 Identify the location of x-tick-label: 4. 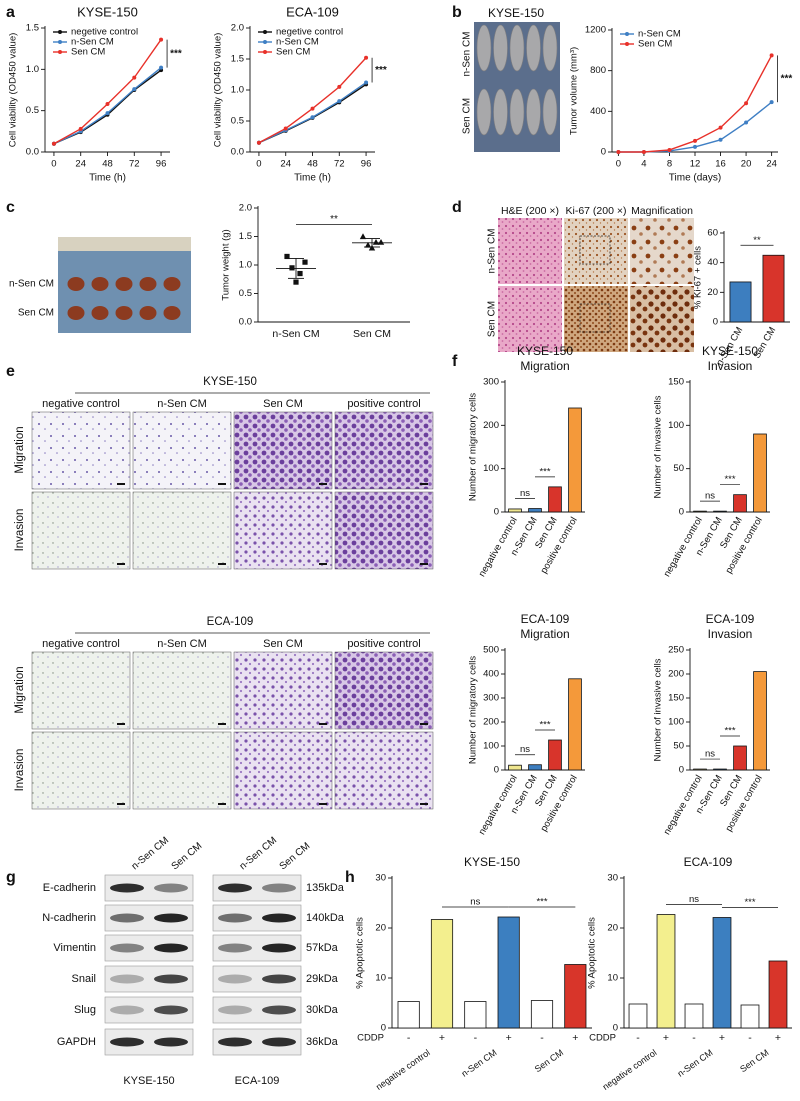
(643, 164).